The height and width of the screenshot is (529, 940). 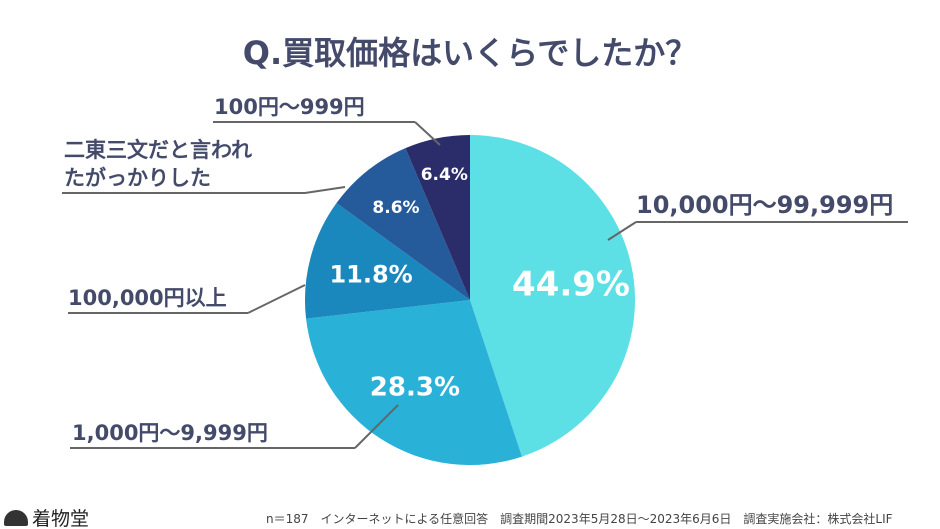 I want to click on logo: 着物堂, so click(x=46, y=516).